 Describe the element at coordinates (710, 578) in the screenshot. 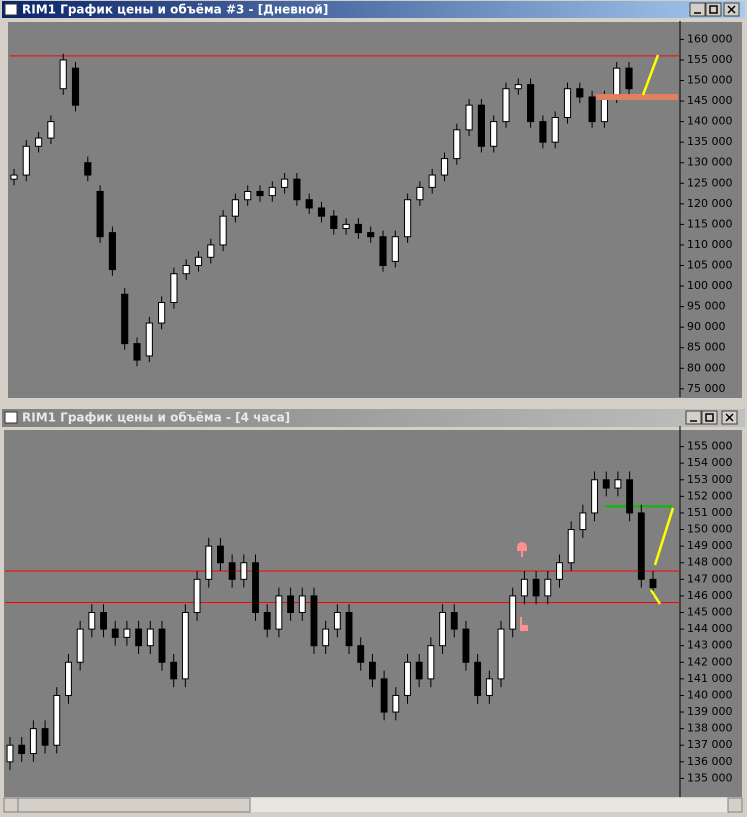

I see `y-tick-label: 147 000` at that location.